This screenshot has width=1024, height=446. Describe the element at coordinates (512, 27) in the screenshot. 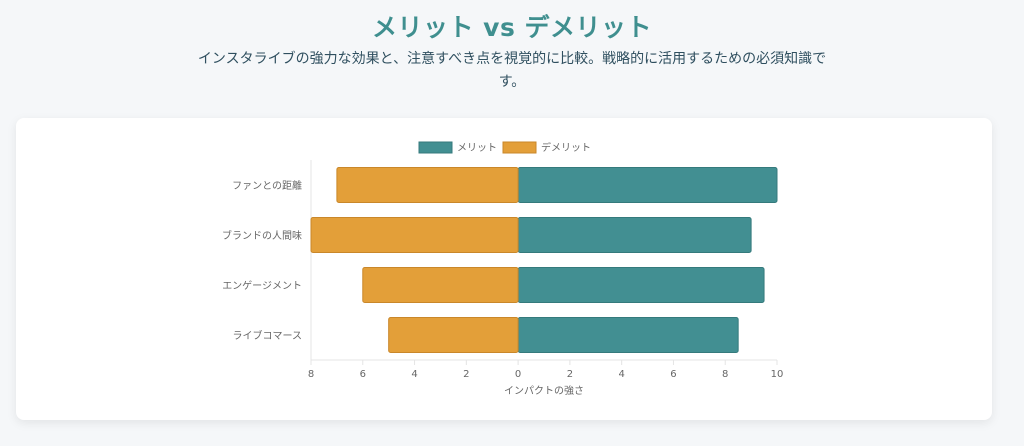

I see `page-title: メリット vs デメリット` at that location.